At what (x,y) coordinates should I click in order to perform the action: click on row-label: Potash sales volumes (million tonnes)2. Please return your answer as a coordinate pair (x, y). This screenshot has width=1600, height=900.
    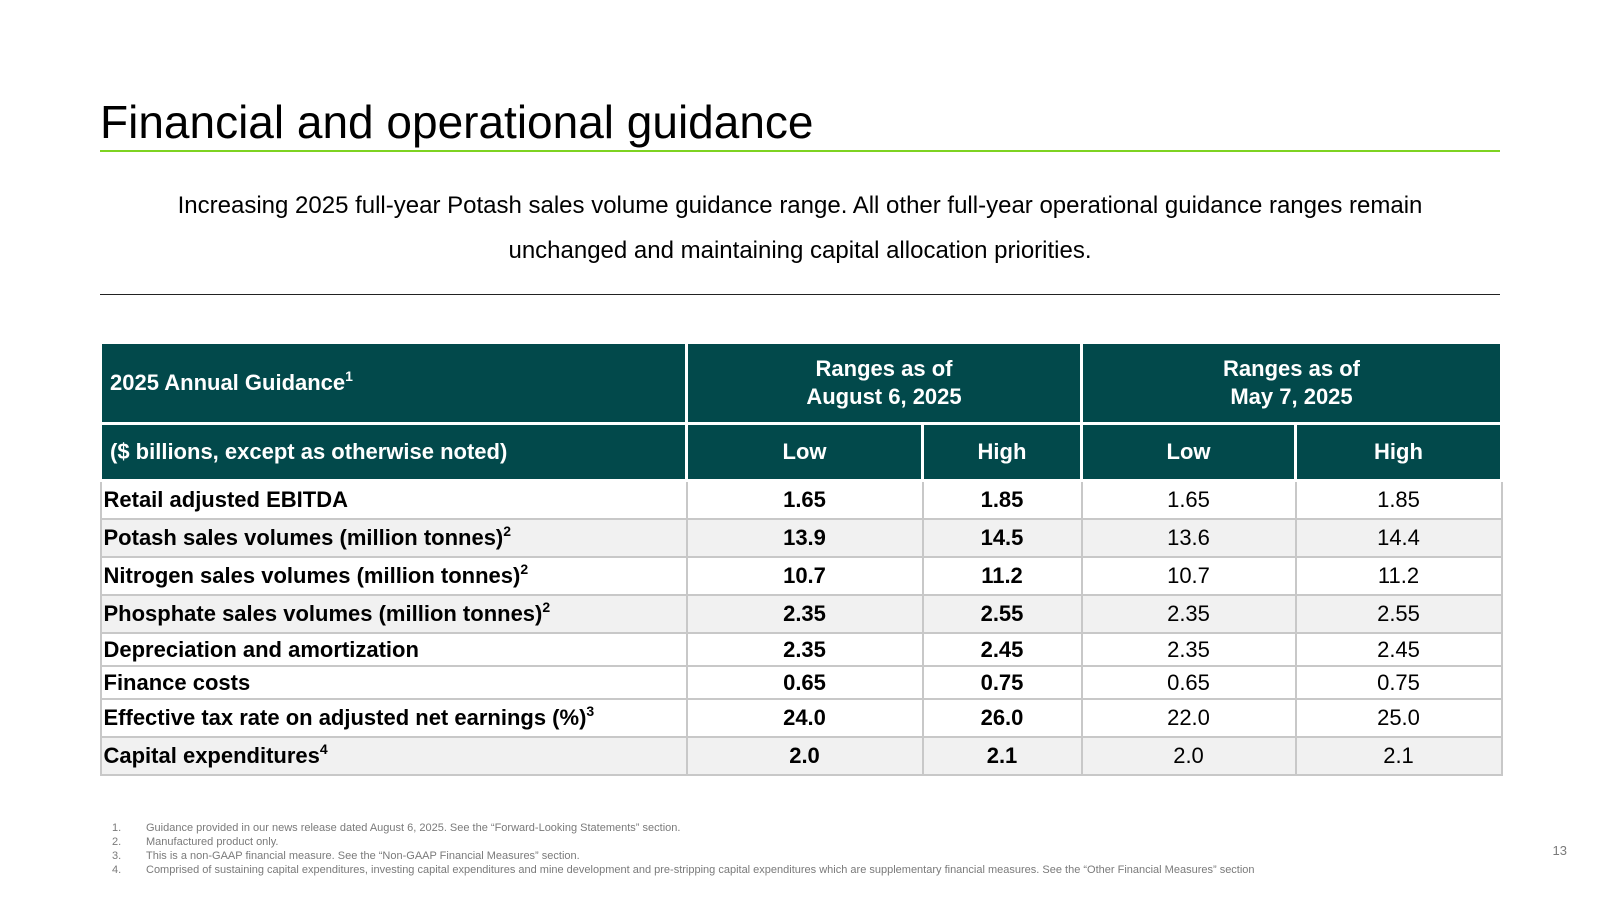
    Looking at the image, I should click on (393, 538).